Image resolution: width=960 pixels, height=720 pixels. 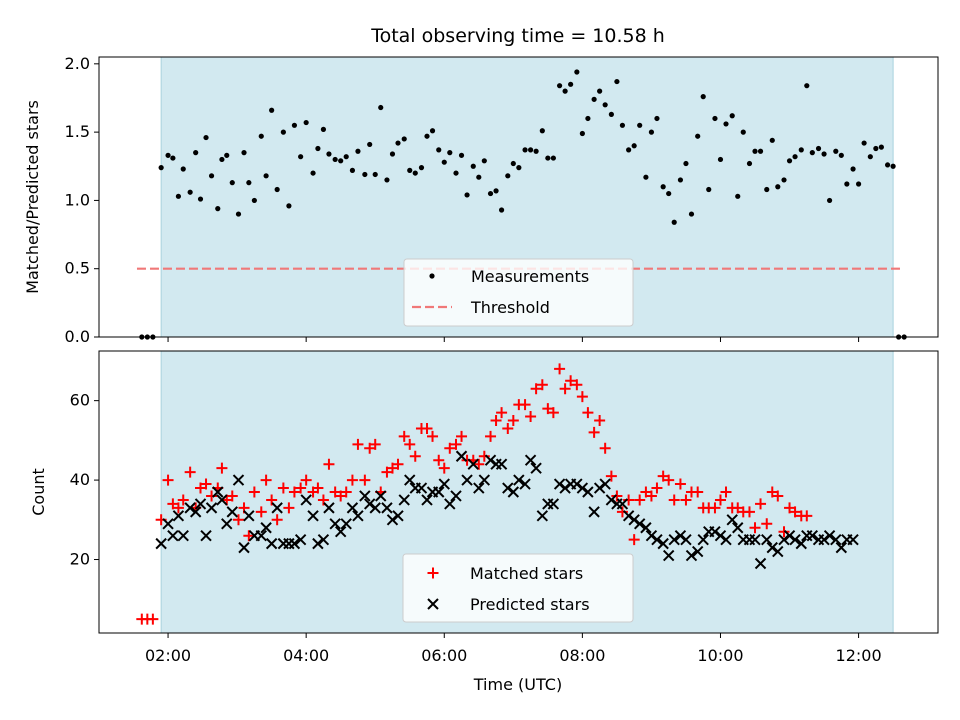 What do you see at coordinates (518, 292) in the screenshot?
I see `top-legend: Measurements Threshold` at bounding box center [518, 292].